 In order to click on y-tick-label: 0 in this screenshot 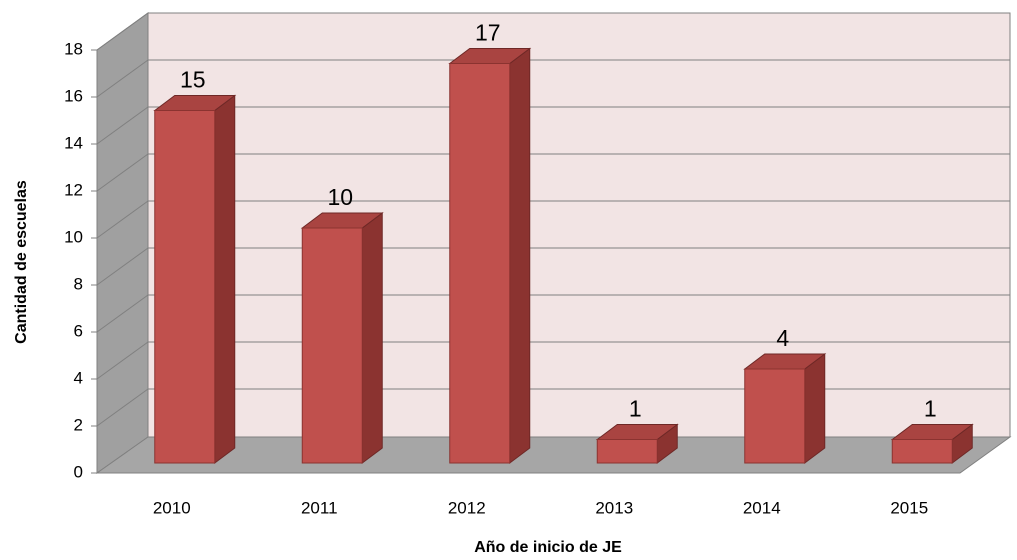, I will do `click(78, 471)`.